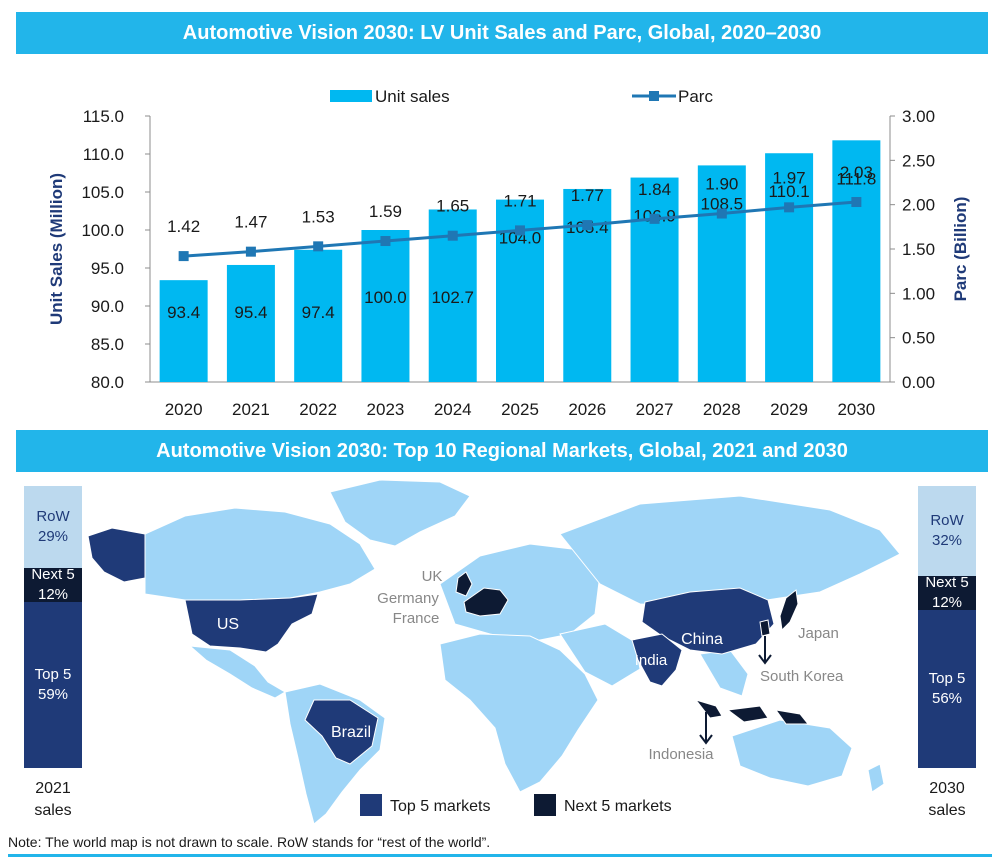  I want to click on y-tick-label: 105.0, so click(102, 192).